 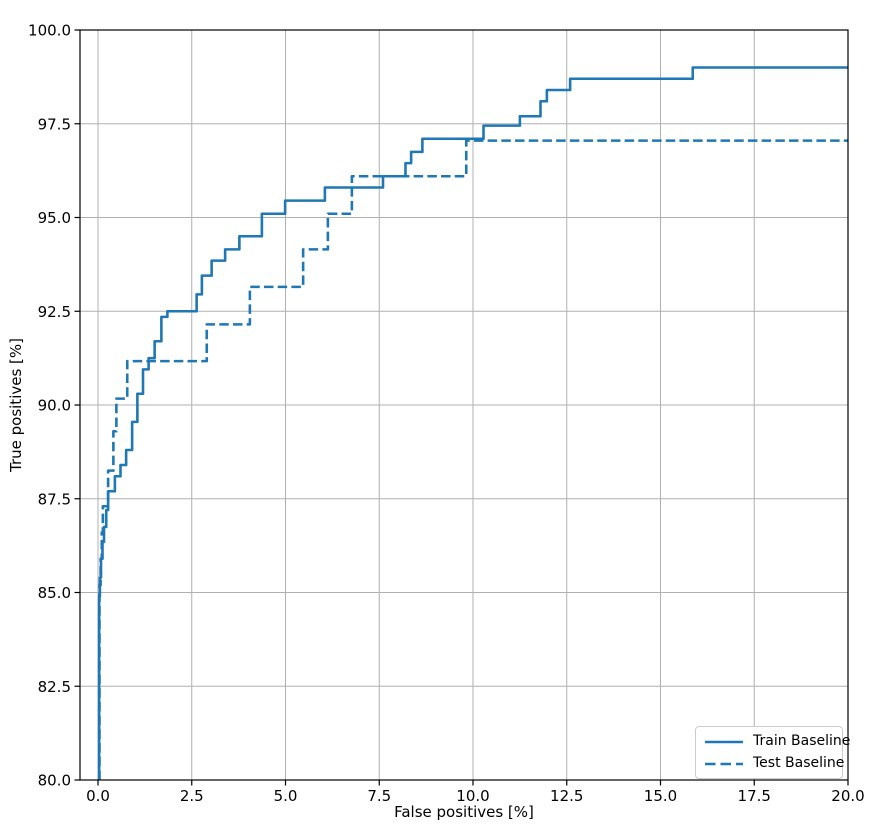 I want to click on x-tick-label: 0.0, so click(x=98, y=796).